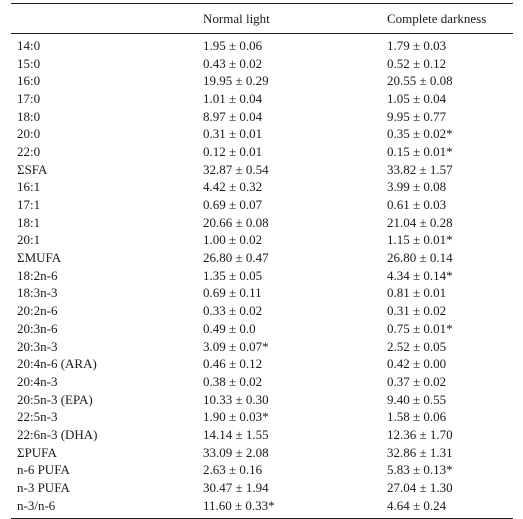 The width and height of the screenshot is (523, 519). What do you see at coordinates (420, 222) in the screenshot?
I see `complete-darkness-value: 21.04 ± 0.28` at bounding box center [420, 222].